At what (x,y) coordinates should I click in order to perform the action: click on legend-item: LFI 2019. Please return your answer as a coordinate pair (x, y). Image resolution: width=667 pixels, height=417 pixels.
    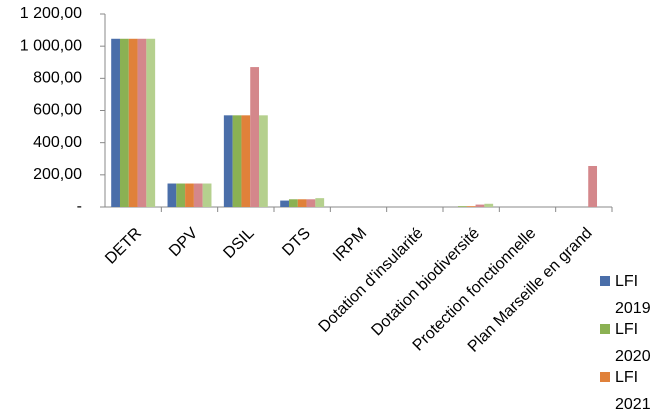
    Looking at the image, I should click on (630, 295).